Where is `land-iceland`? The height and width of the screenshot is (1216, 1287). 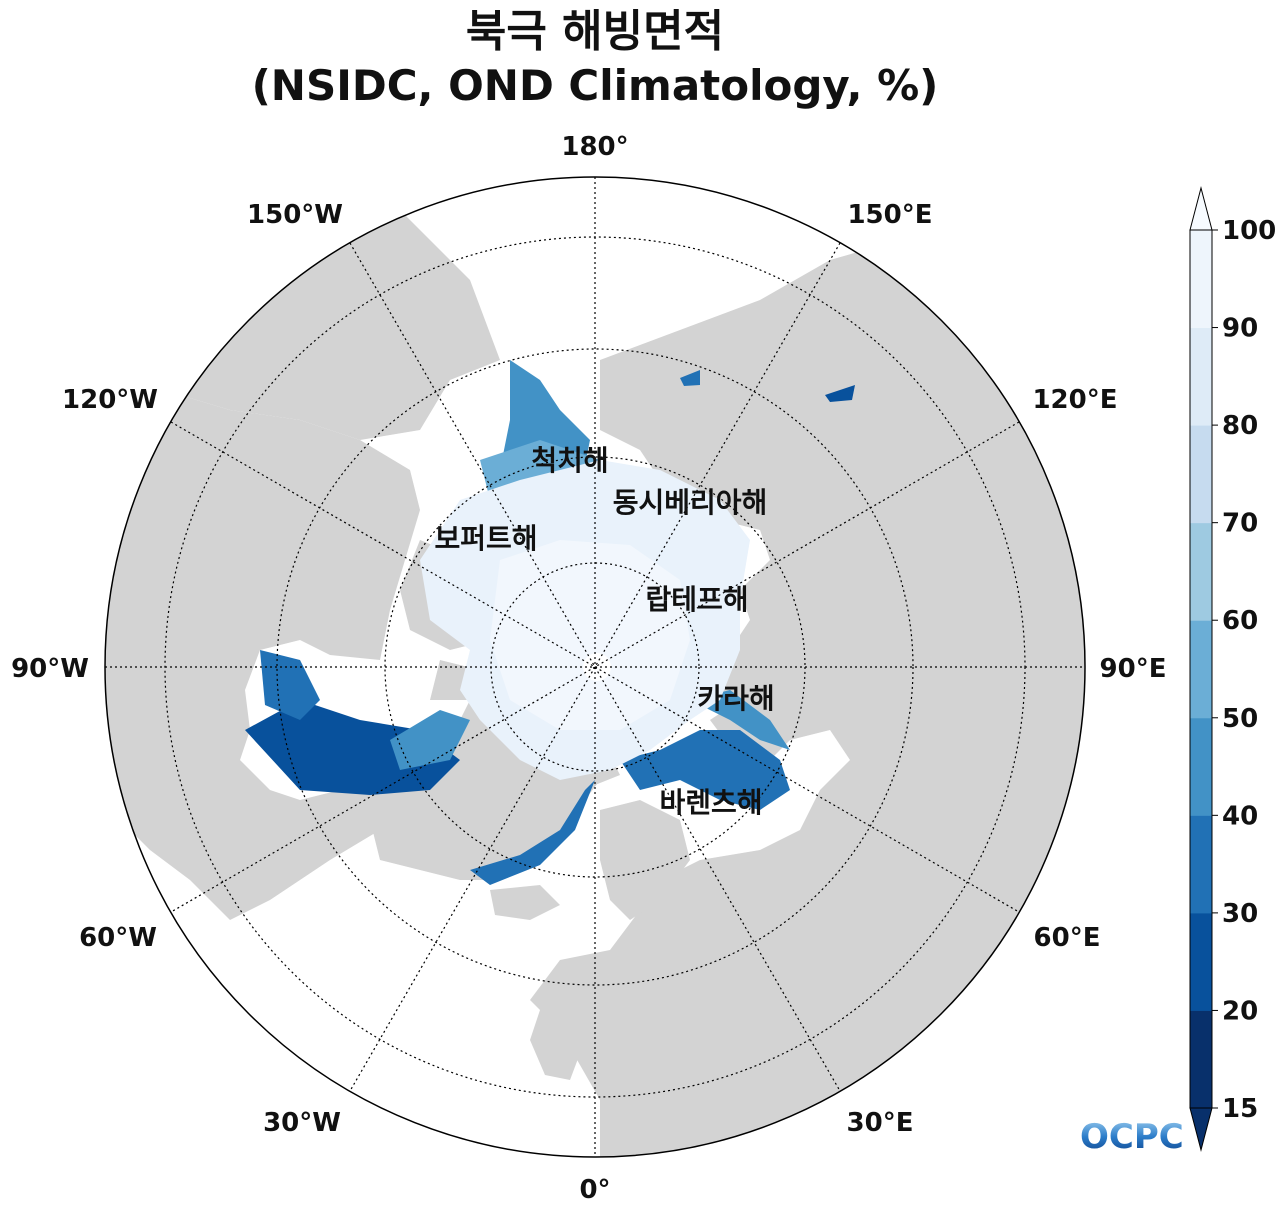
land-iceland is located at coordinates (525, 902).